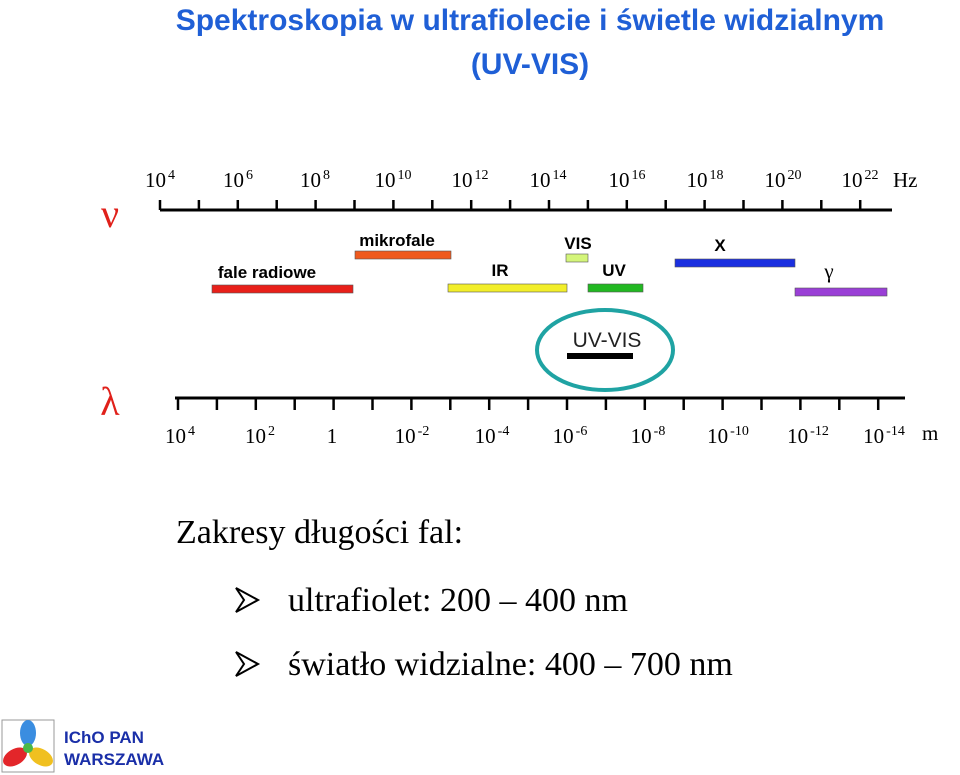 This screenshot has width=960, height=775. What do you see at coordinates (660, 431) in the screenshot?
I see `wavelength-label-exponent: -8` at bounding box center [660, 431].